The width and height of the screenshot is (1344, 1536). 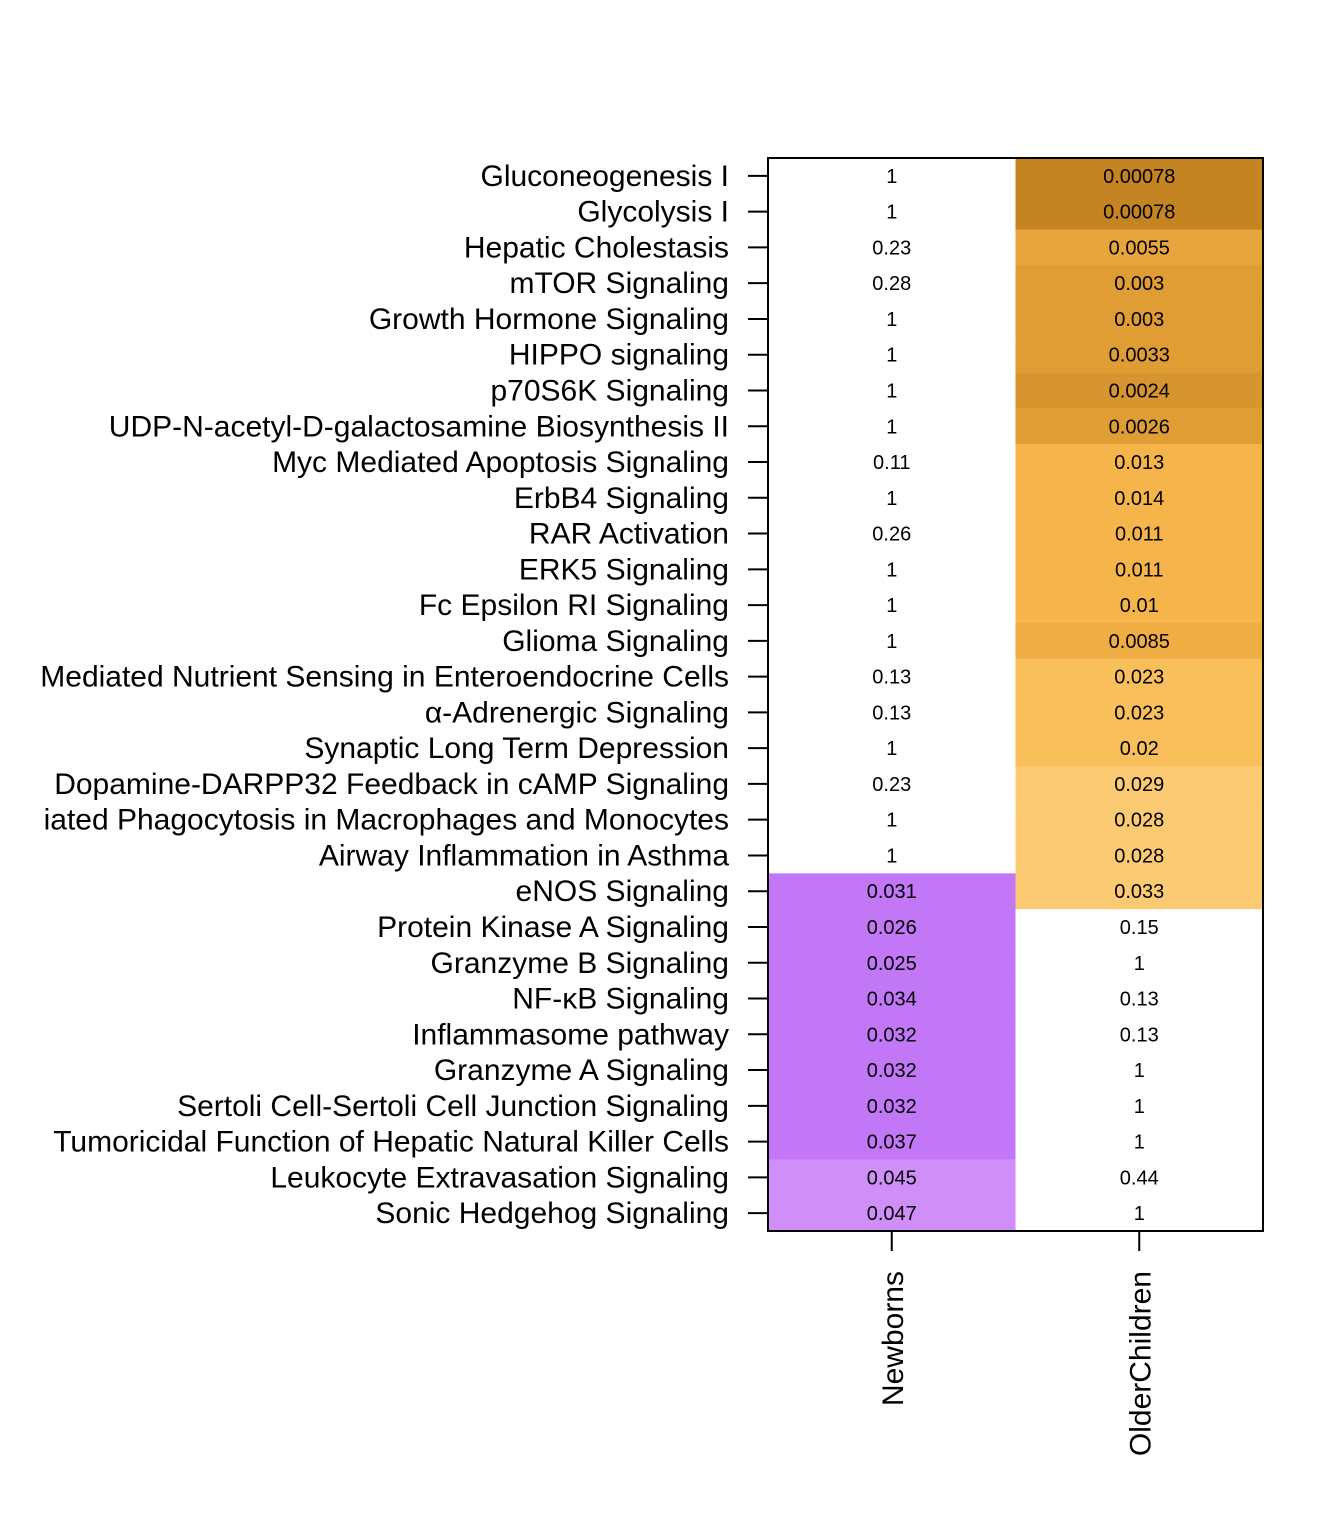 I want to click on cell-value-label: 0.031, so click(x=892, y=892).